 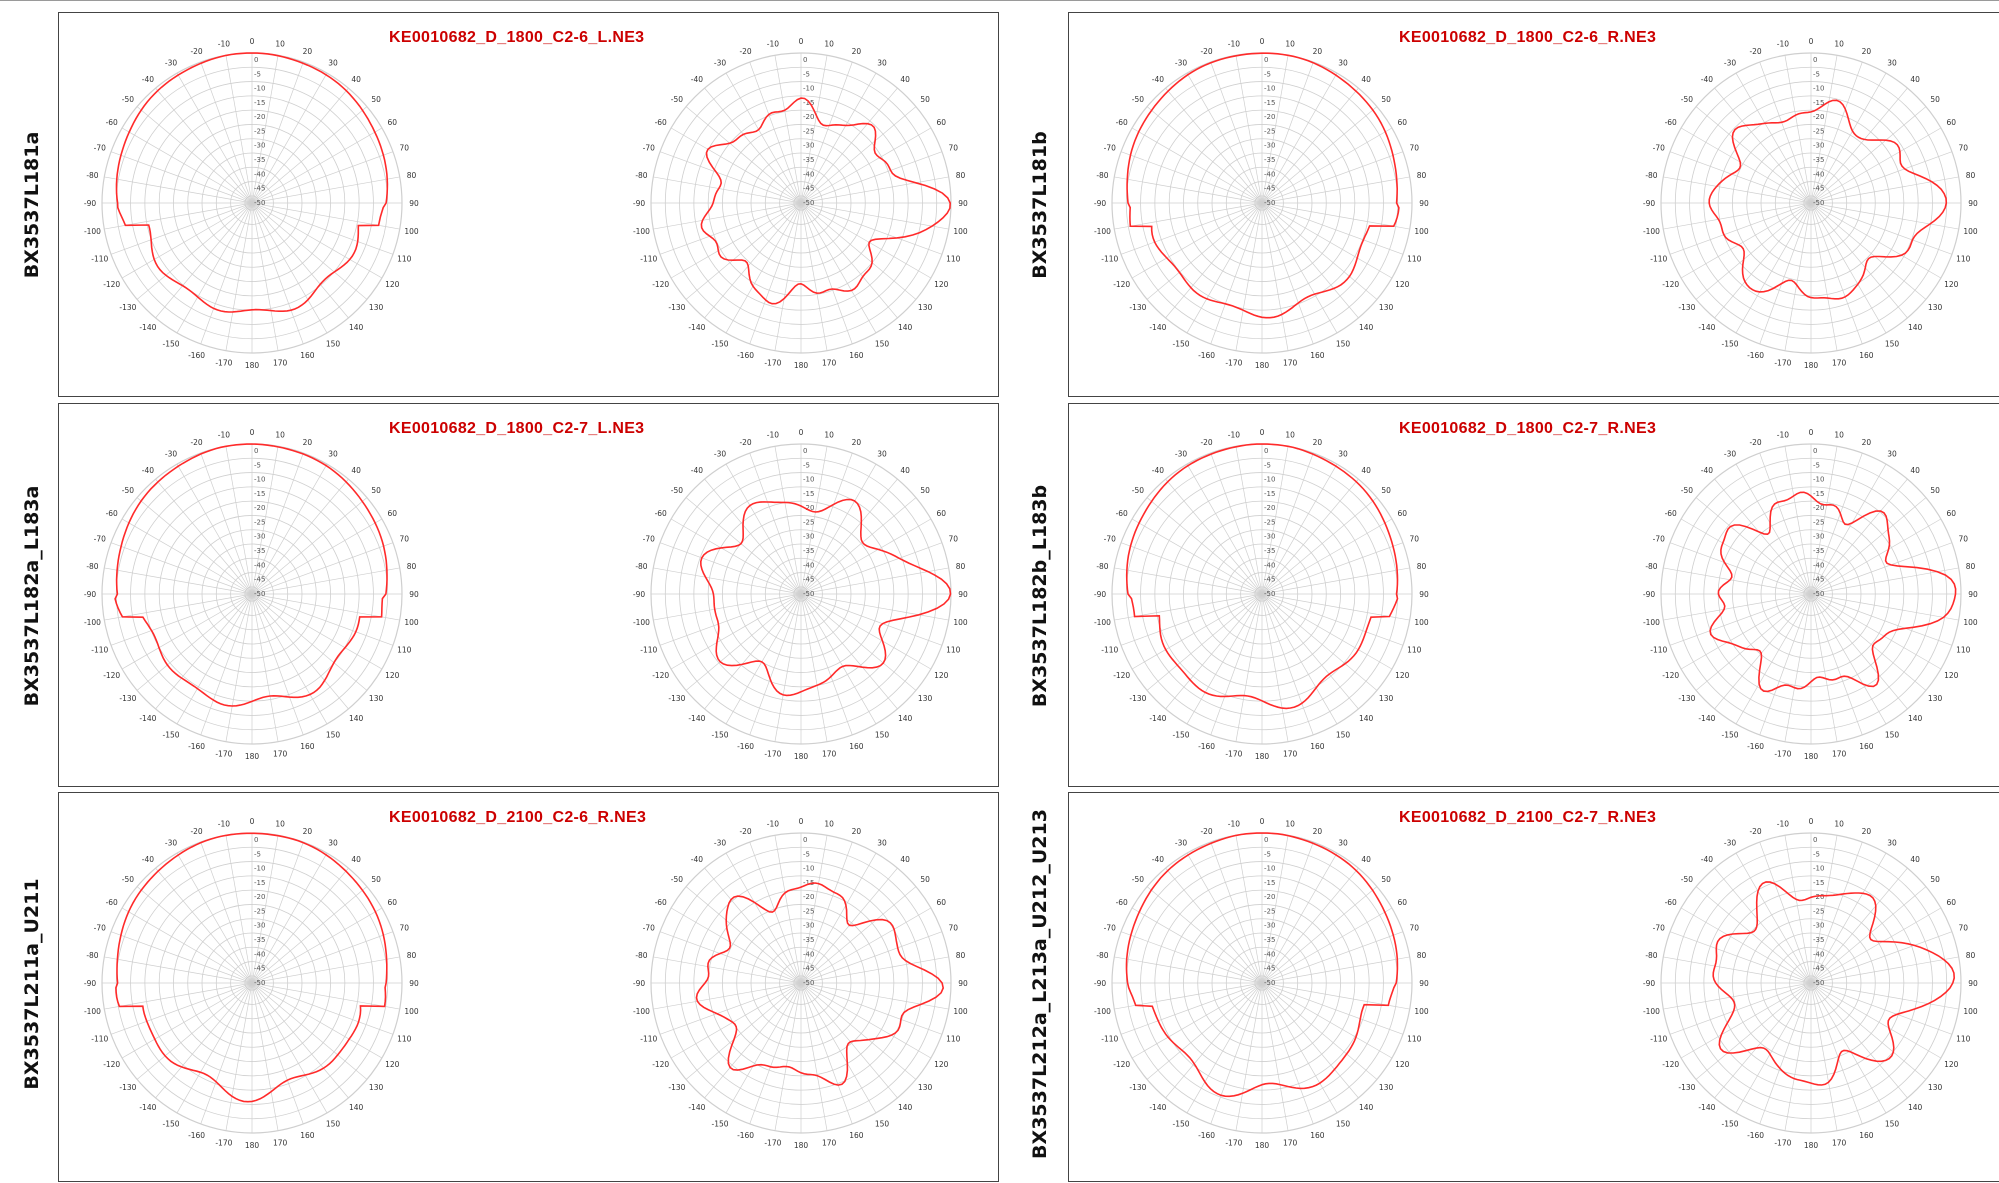 What do you see at coordinates (1755, 51) in the screenshot?
I see `angle-tick-label: -20` at bounding box center [1755, 51].